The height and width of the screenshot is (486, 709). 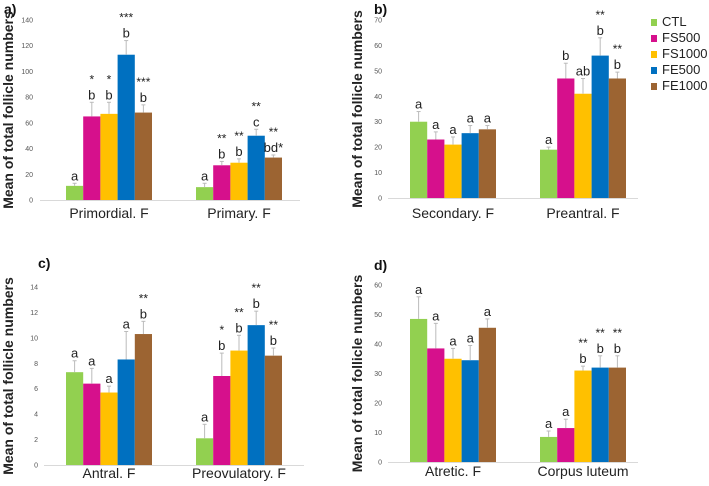 I want to click on legend-label: FE1000, so click(x=685, y=85).